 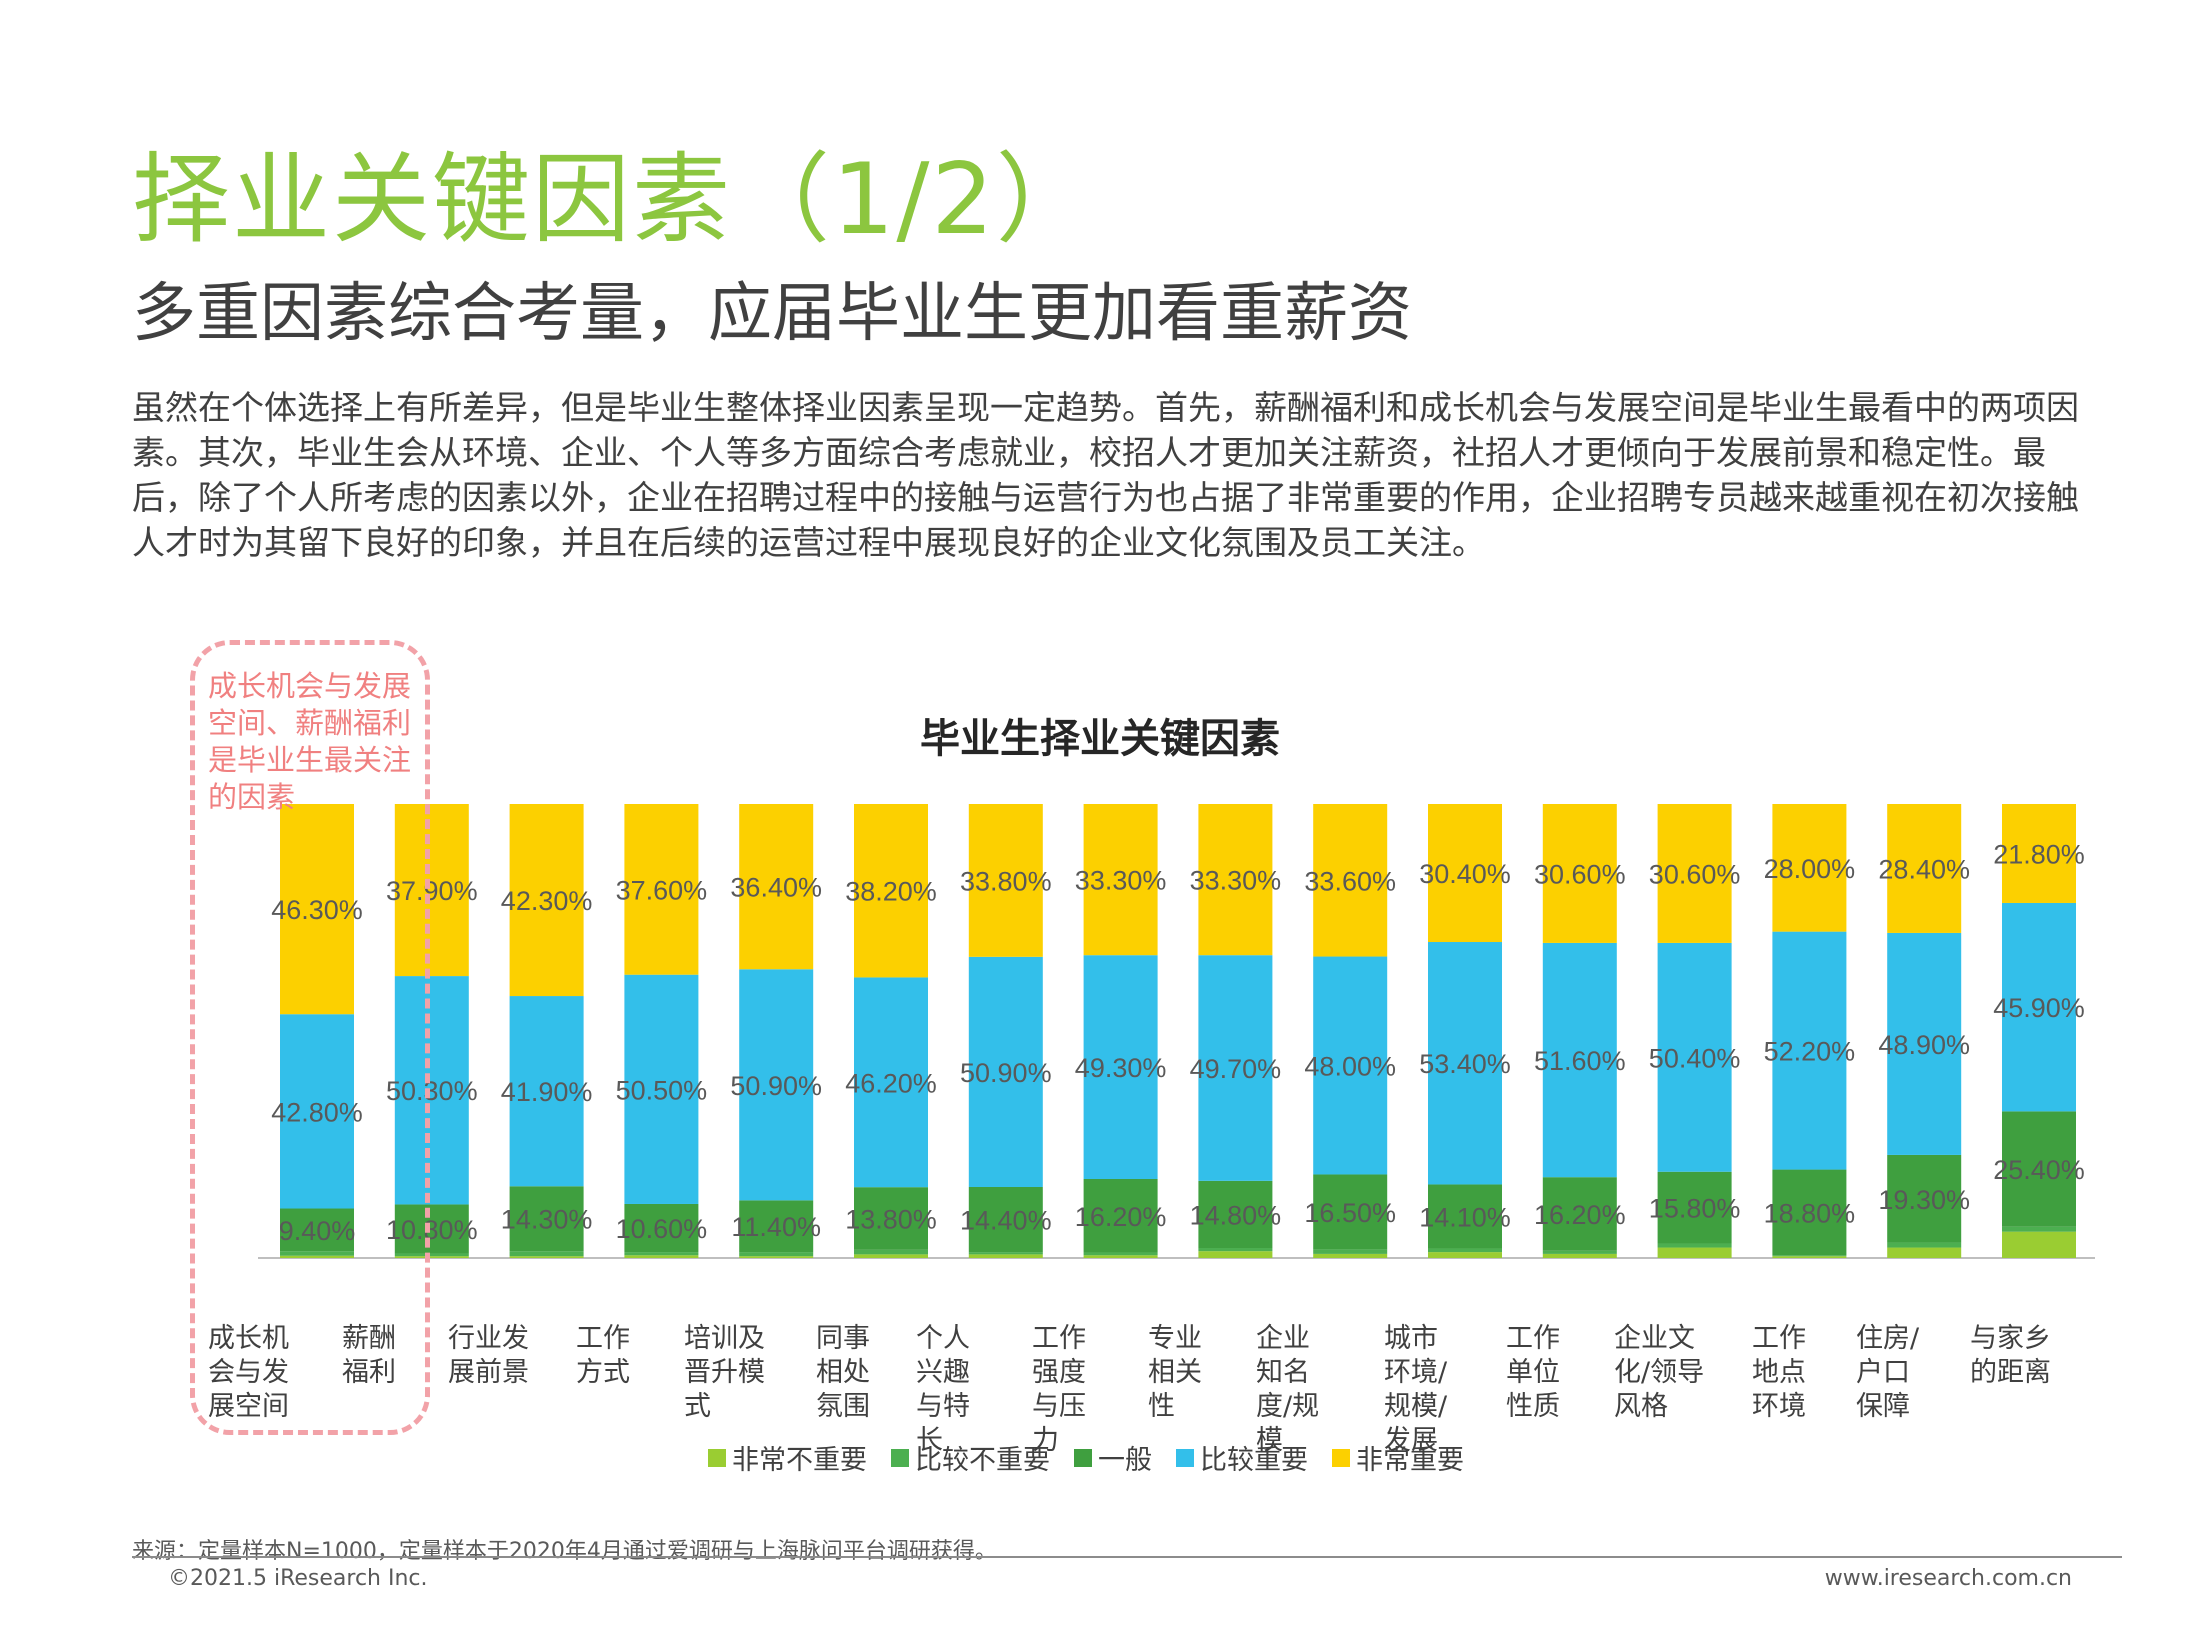 What do you see at coordinates (1810, 1213) in the screenshot?
I see `data-label: 18.80%` at bounding box center [1810, 1213].